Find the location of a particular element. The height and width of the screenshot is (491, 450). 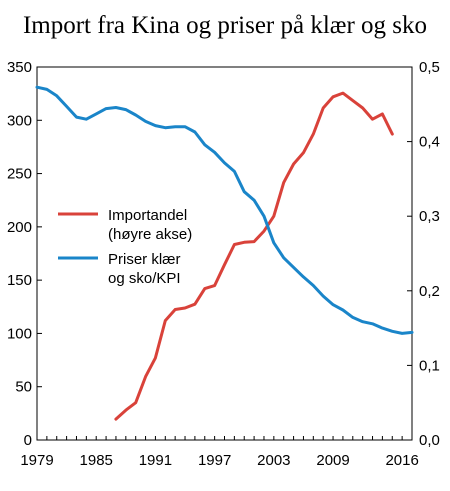

y-left-tick-label: 100 is located at coordinates (19, 333).